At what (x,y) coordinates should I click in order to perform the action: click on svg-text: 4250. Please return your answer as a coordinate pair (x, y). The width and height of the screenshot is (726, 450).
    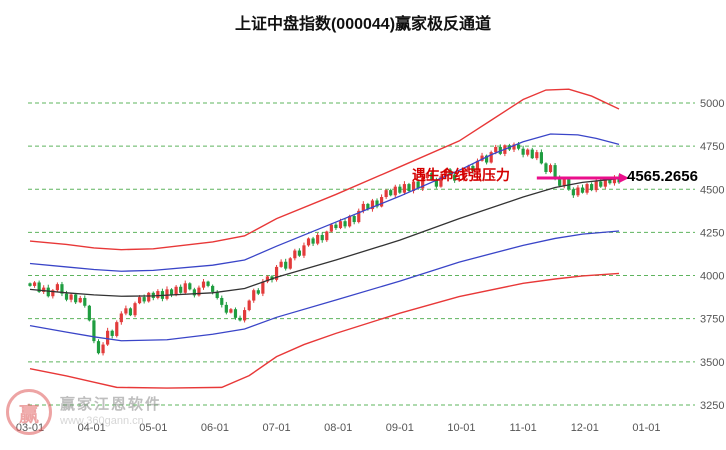
    Looking at the image, I should click on (712, 233).